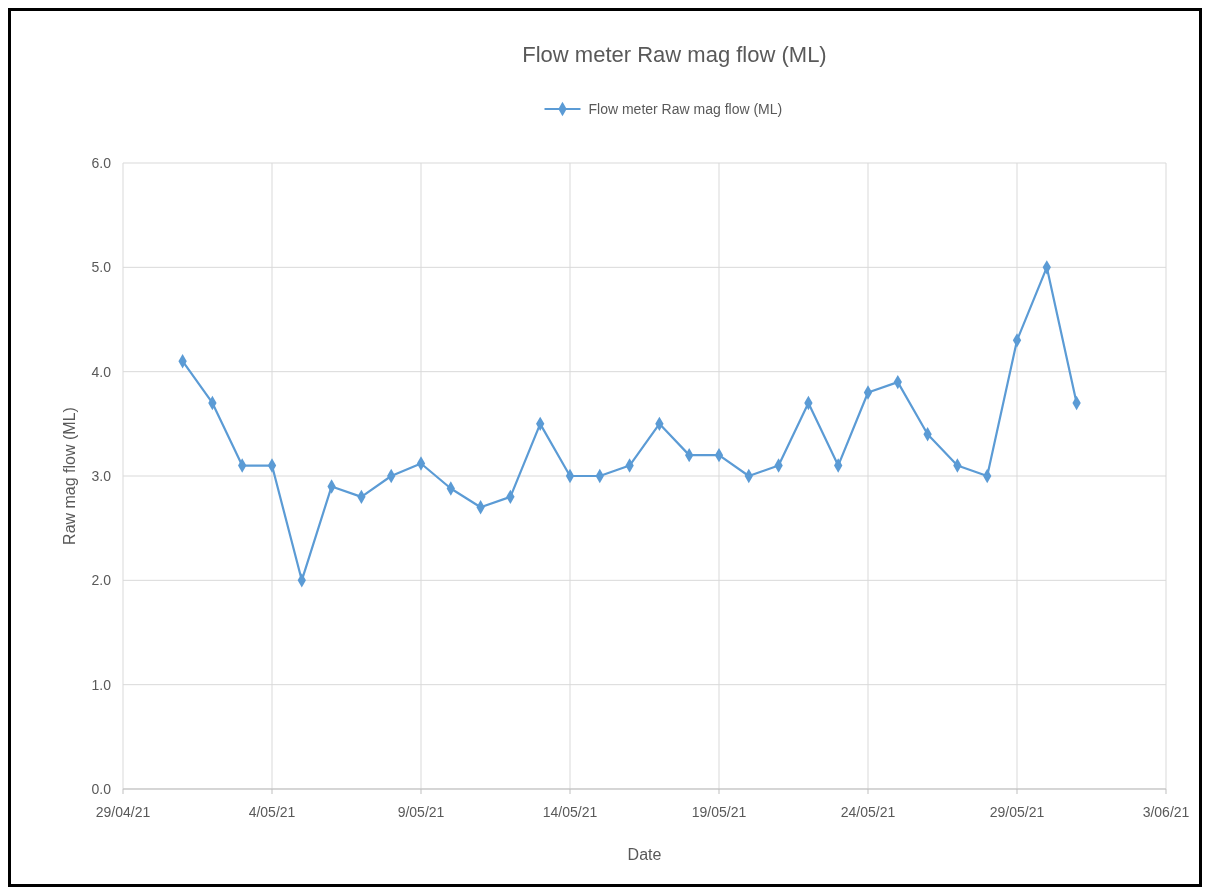 The image size is (1210, 895). I want to click on y-tick-label: 0.0, so click(101, 789).